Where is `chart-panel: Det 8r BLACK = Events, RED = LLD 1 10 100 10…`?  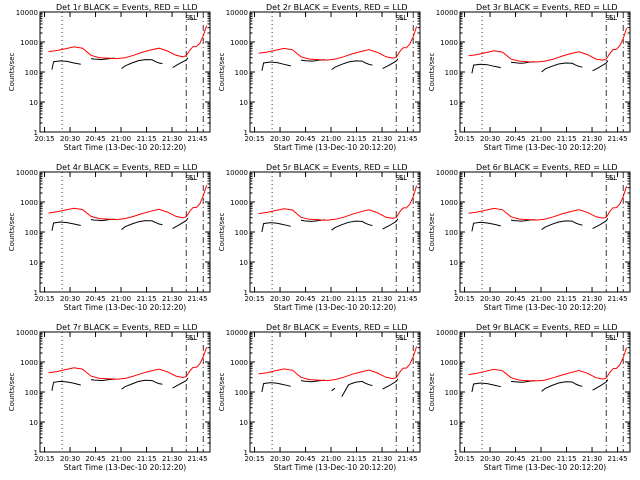
chart-panel: Det 8r BLACK = Events, RED = LLD 1 10 100 10… is located at coordinates (319, 397).